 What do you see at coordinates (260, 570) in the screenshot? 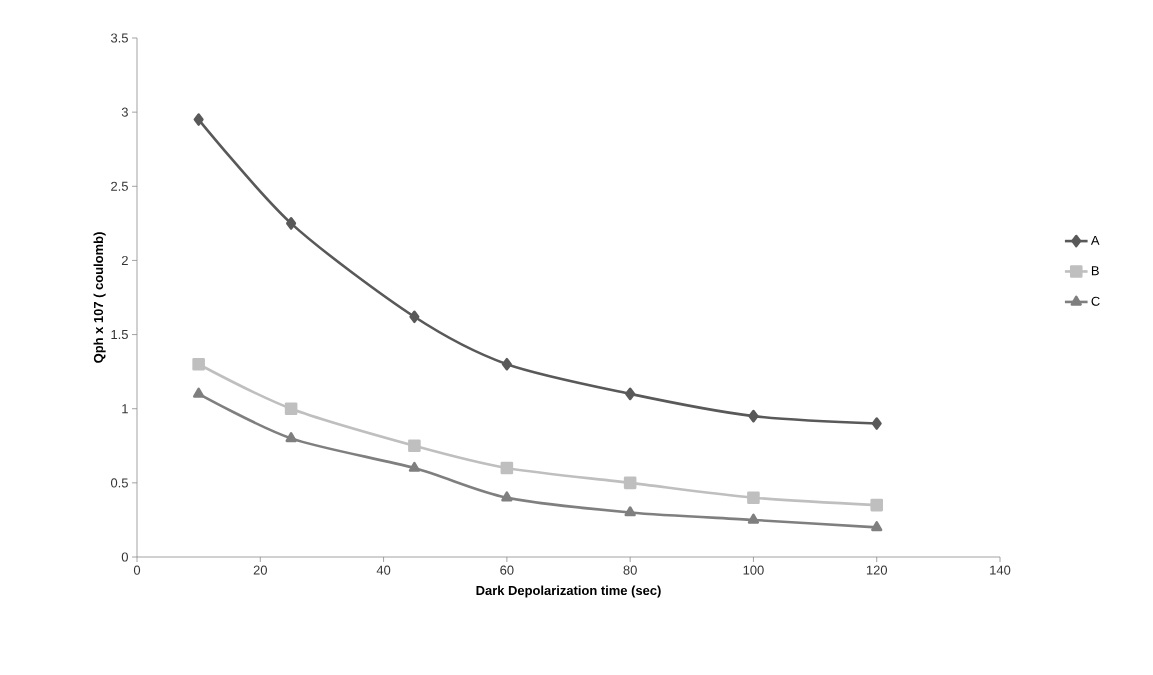
I see `x-tick-label: 20` at bounding box center [260, 570].